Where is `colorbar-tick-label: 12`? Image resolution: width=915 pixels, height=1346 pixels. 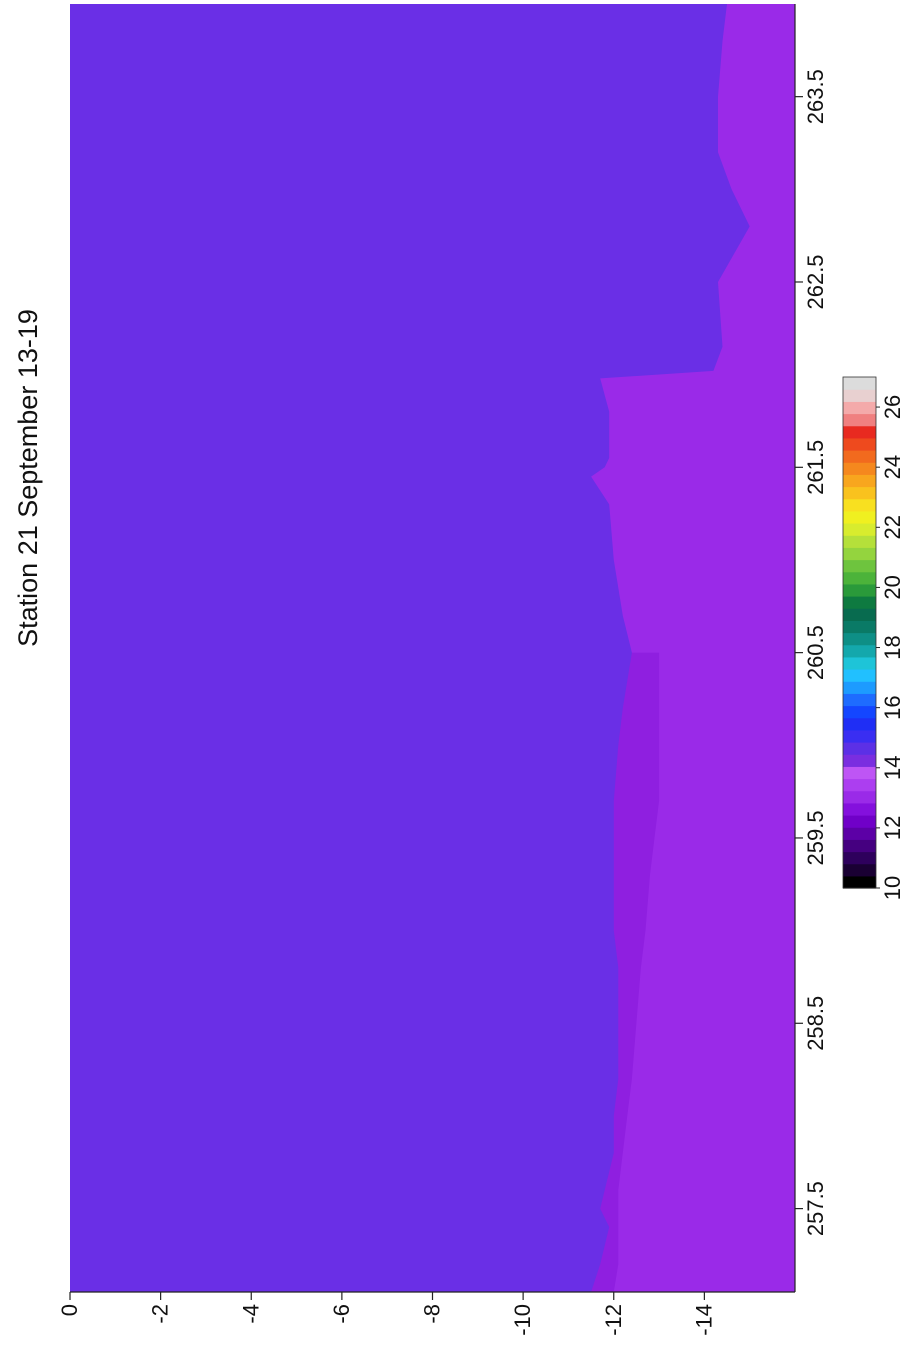
colorbar-tick-label: 12 is located at coordinates (892, 828).